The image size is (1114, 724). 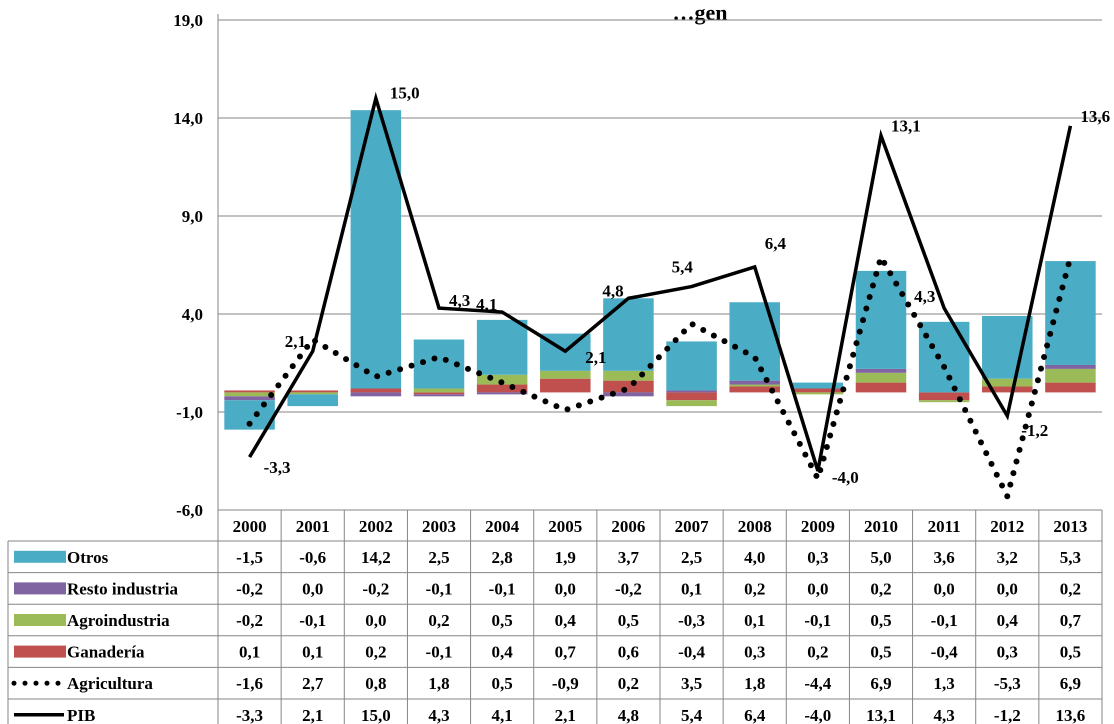 What do you see at coordinates (818, 390) in the screenshot?
I see `bar-ganader-a-2009` at bounding box center [818, 390].